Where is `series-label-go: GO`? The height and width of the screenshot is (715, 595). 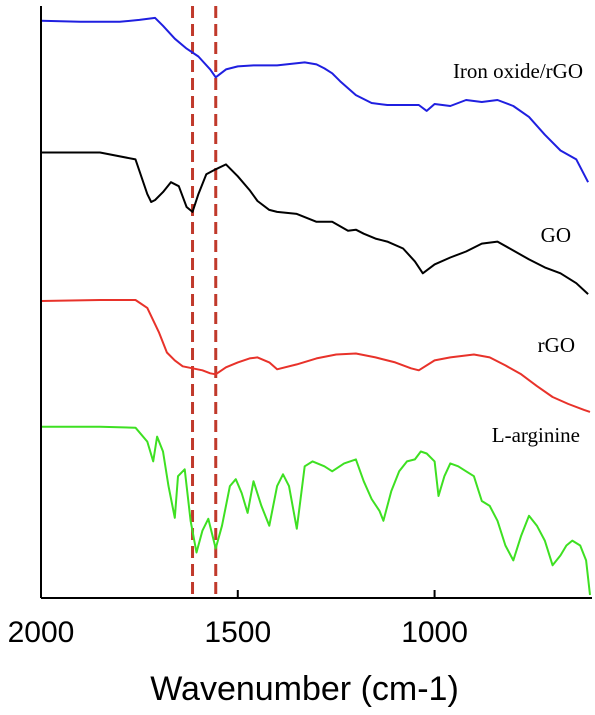
series-label-go: GO is located at coordinates (556, 235).